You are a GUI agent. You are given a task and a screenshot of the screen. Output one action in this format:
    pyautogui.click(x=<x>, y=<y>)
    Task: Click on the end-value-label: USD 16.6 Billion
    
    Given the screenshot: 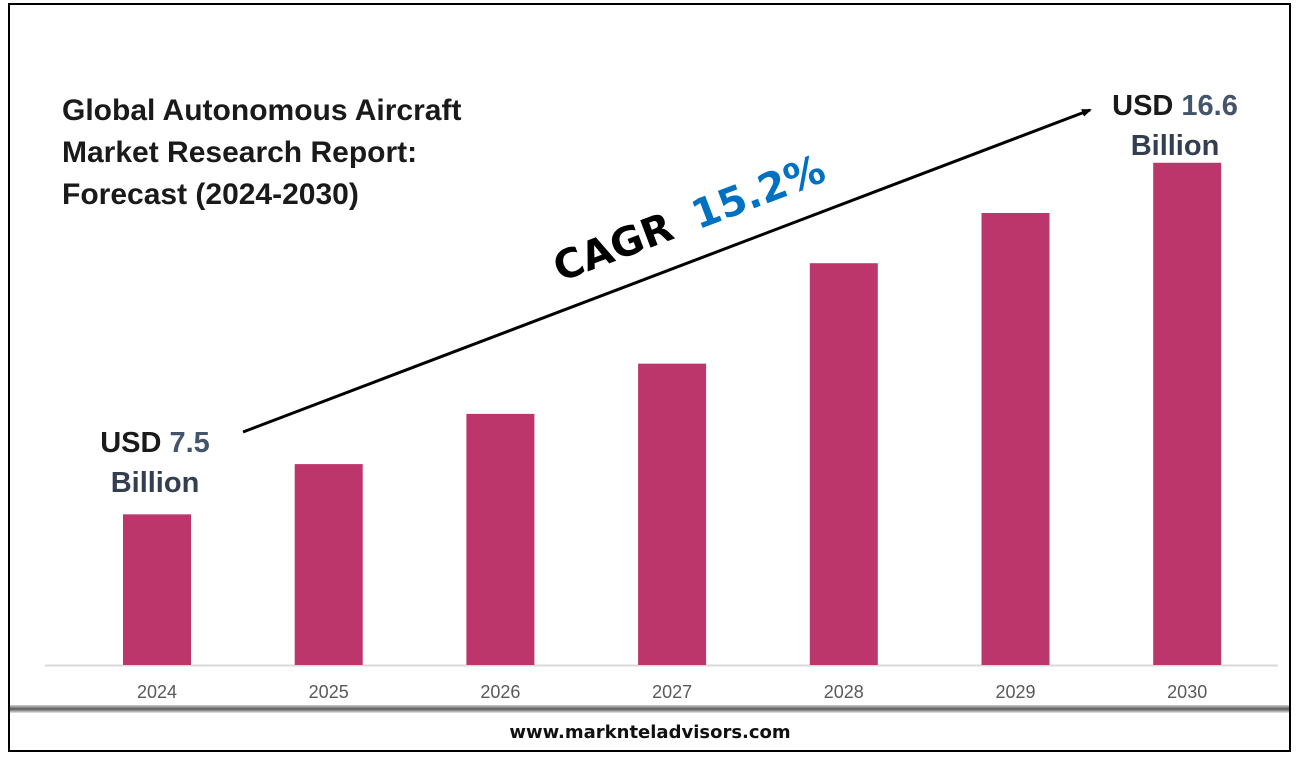 What is the action you would take?
    pyautogui.click(x=1175, y=126)
    